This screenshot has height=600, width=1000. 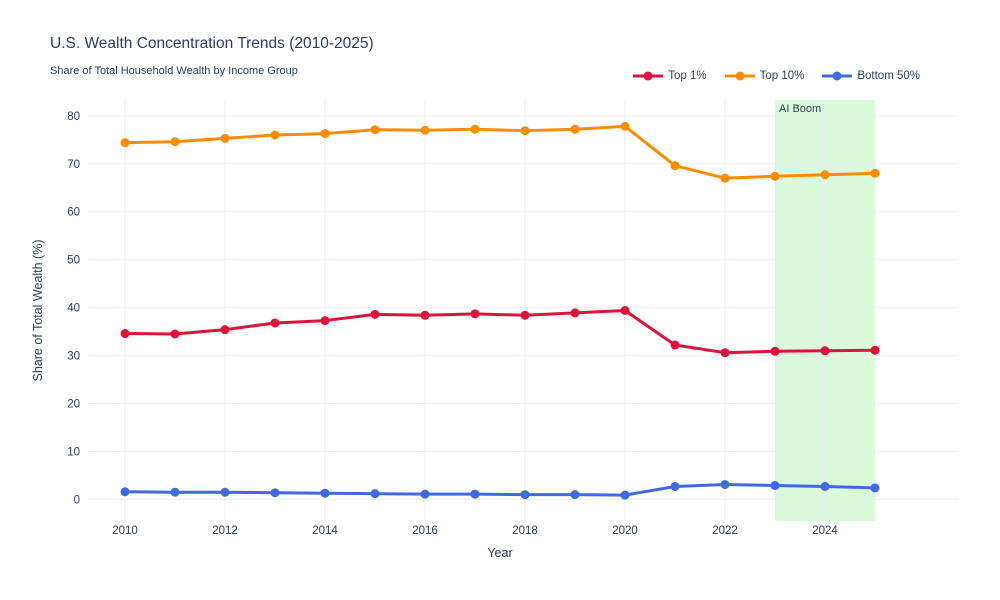 I want to click on data-point-bottom-50-2013, so click(x=275, y=493).